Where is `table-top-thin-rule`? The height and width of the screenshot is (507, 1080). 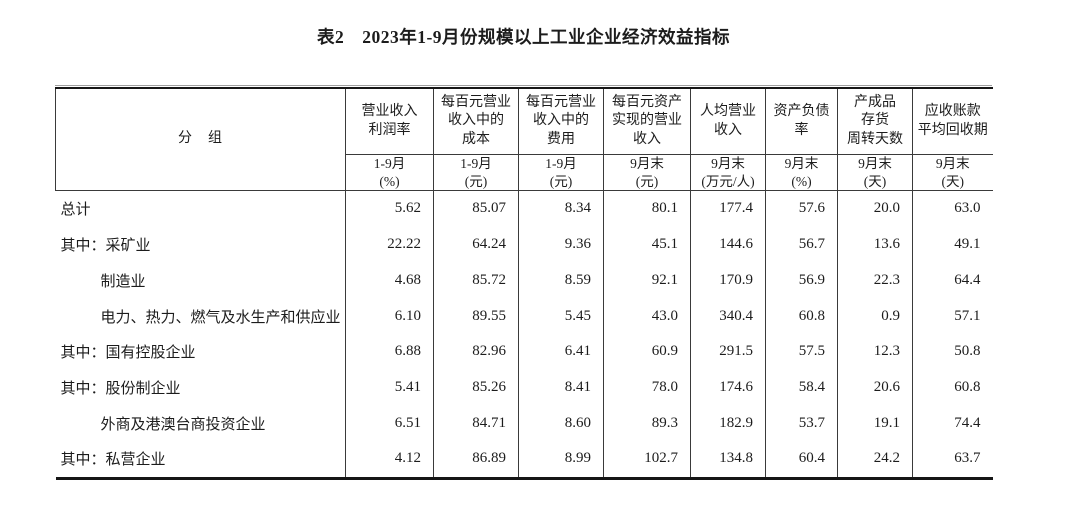 table-top-thin-rule is located at coordinates (523, 85).